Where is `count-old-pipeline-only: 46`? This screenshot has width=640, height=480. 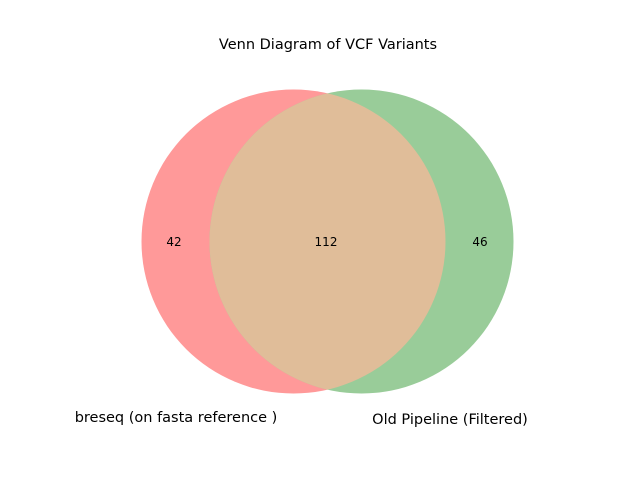 count-old-pipeline-only: 46 is located at coordinates (479, 242).